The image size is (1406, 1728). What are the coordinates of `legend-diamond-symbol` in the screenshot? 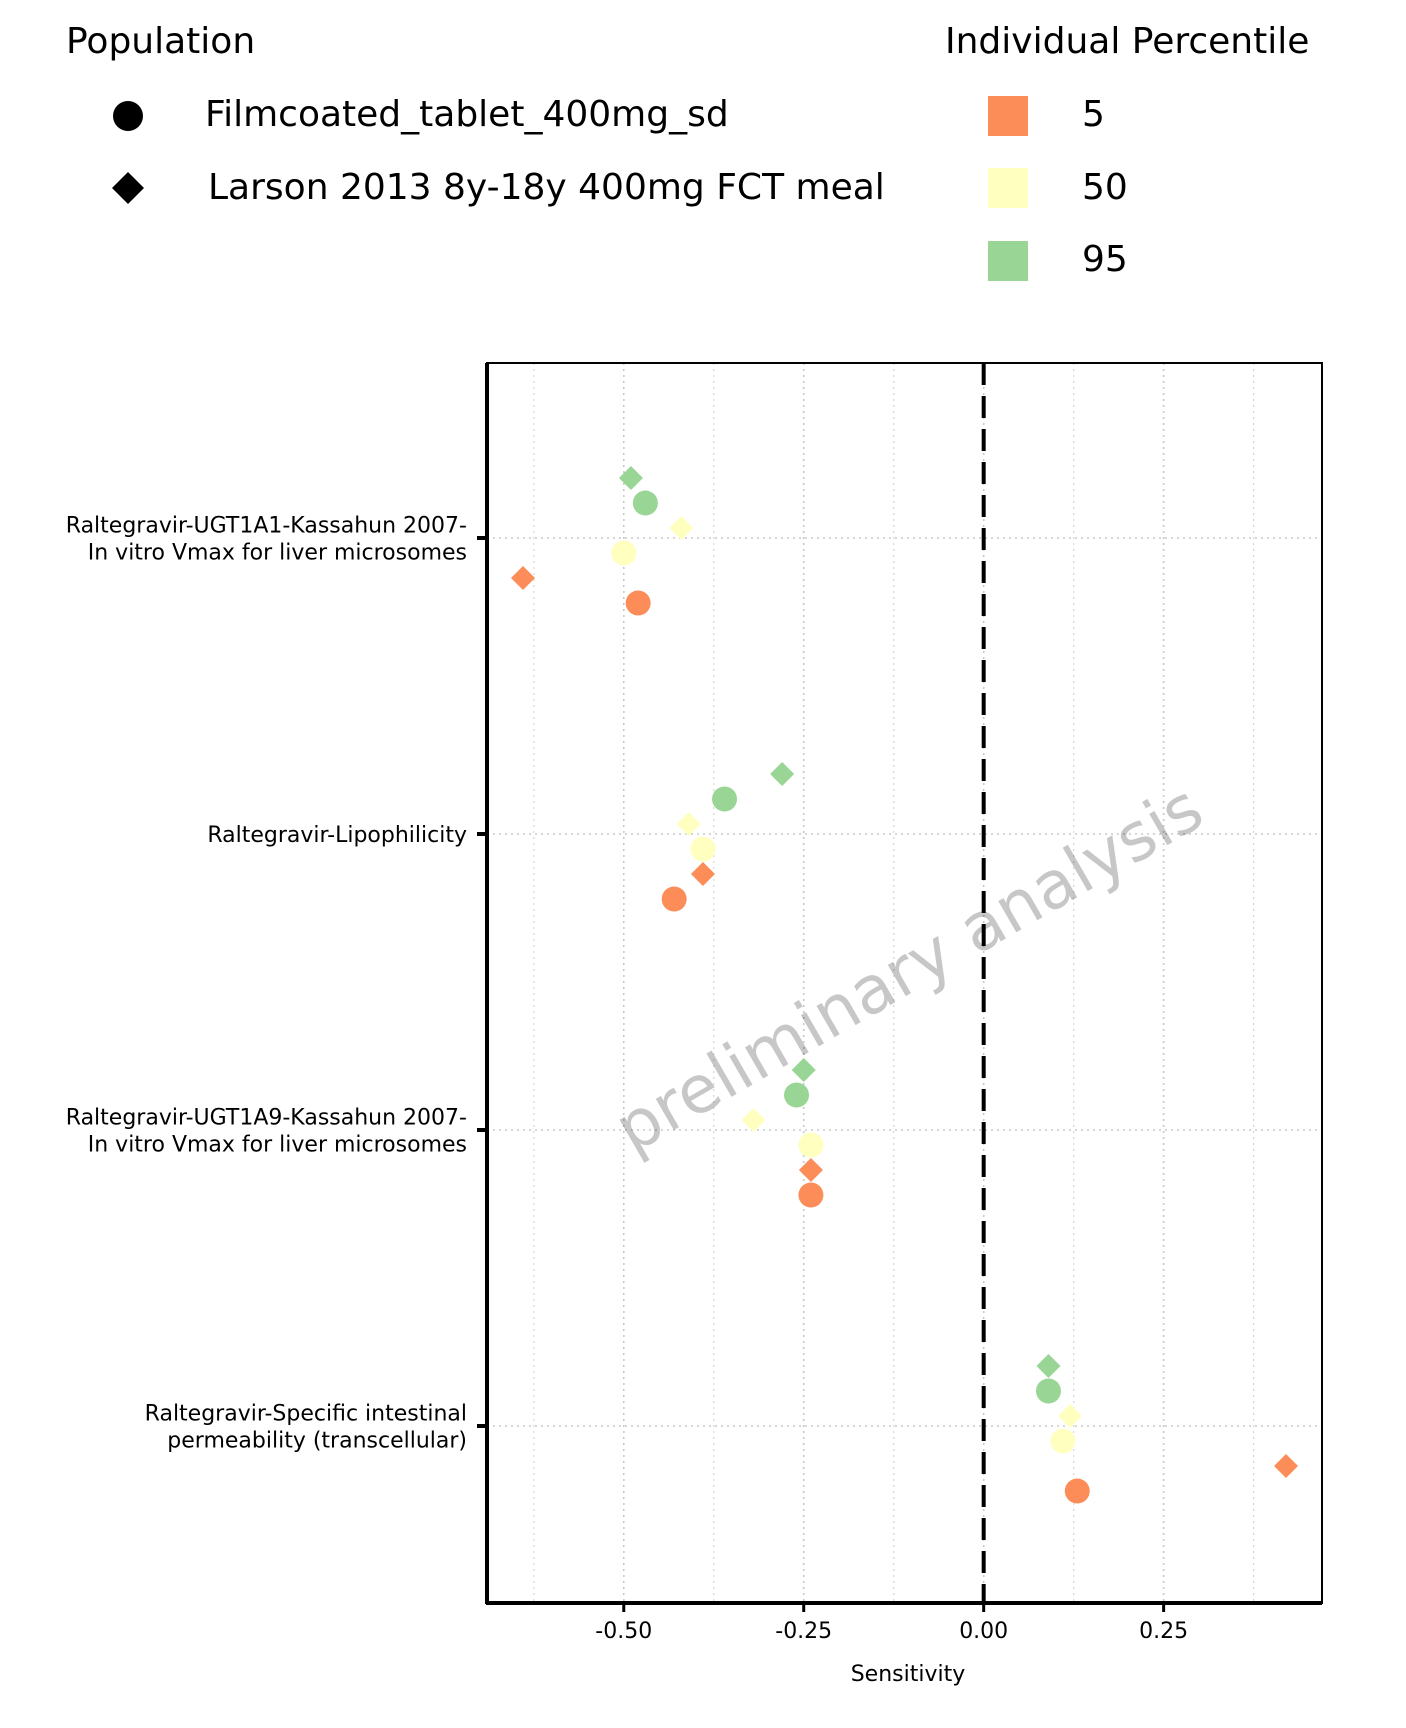 It's located at (128, 188).